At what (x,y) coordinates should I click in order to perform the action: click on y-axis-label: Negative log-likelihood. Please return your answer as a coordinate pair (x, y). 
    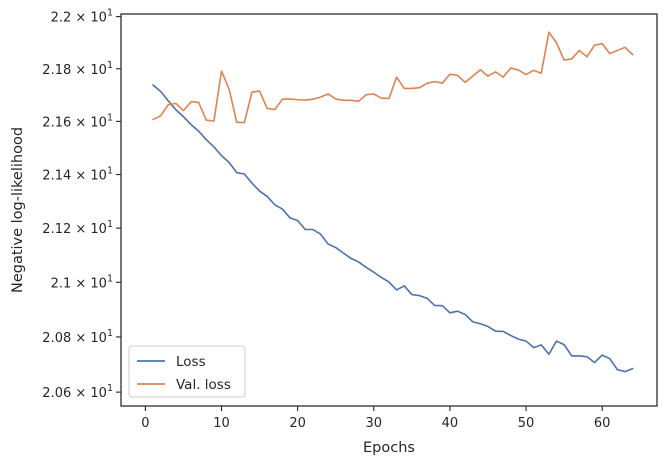
    Looking at the image, I should click on (18, 210).